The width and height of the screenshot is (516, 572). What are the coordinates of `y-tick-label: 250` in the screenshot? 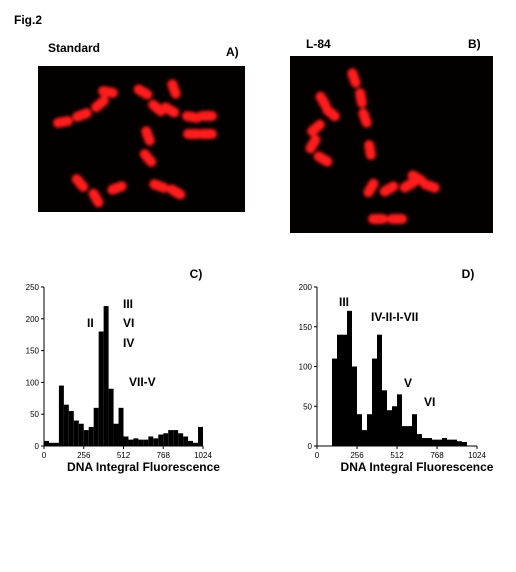 It's located at (33, 287).